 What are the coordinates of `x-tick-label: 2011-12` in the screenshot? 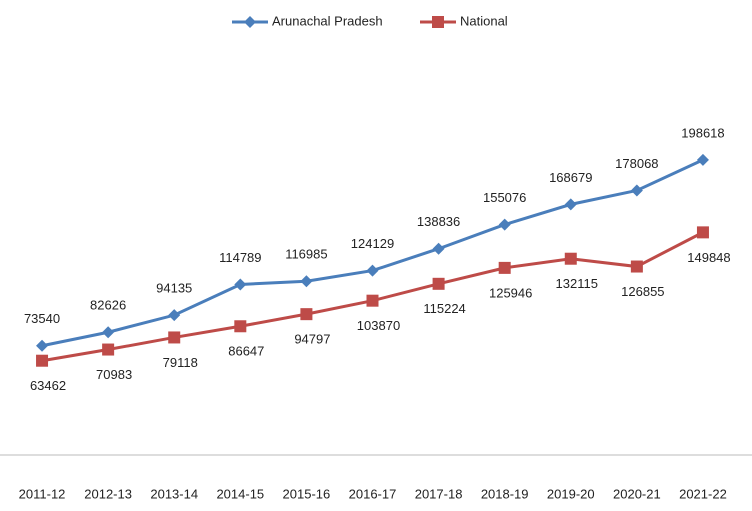 It's located at (42, 493).